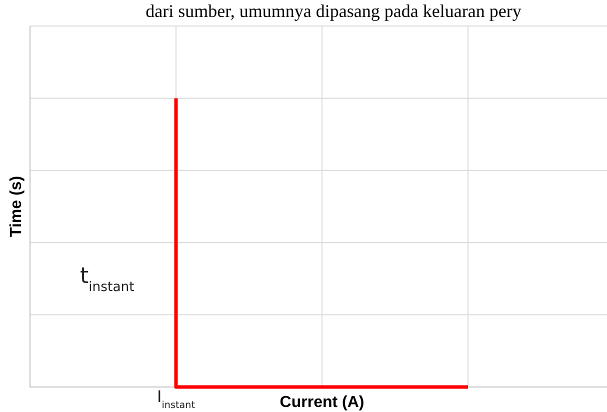 Image resolution: width=607 pixels, height=412 pixels. What do you see at coordinates (107, 279) in the screenshot?
I see `annotation: t$_{instant}$` at bounding box center [107, 279].